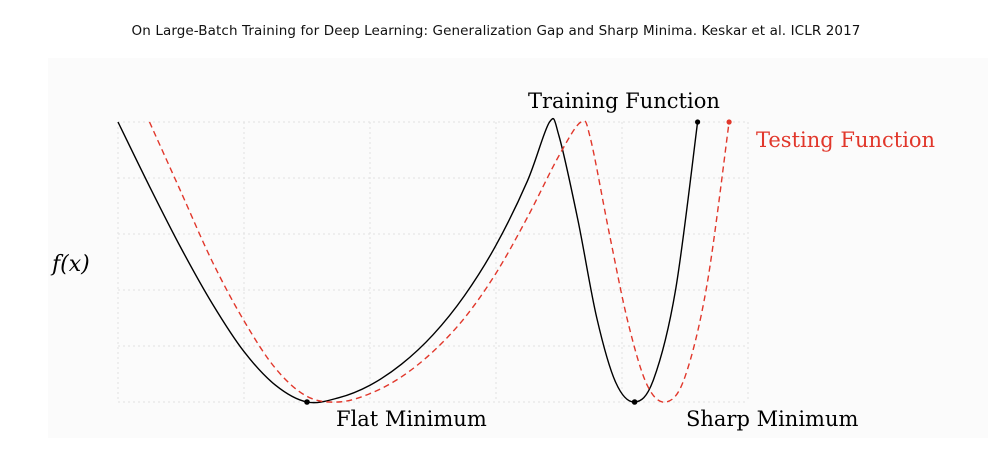  Describe the element at coordinates (729, 122) in the screenshot. I see `testing-end-point` at that location.